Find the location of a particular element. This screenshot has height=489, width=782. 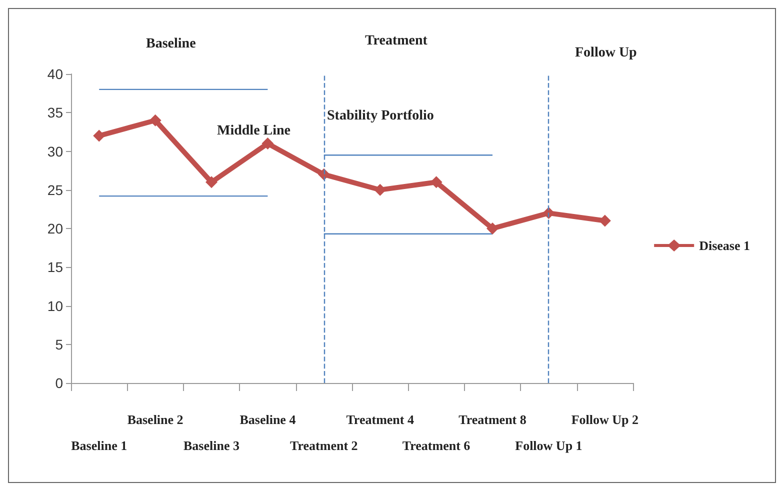

x-tick-label: Follow Up 1 is located at coordinates (548, 445).